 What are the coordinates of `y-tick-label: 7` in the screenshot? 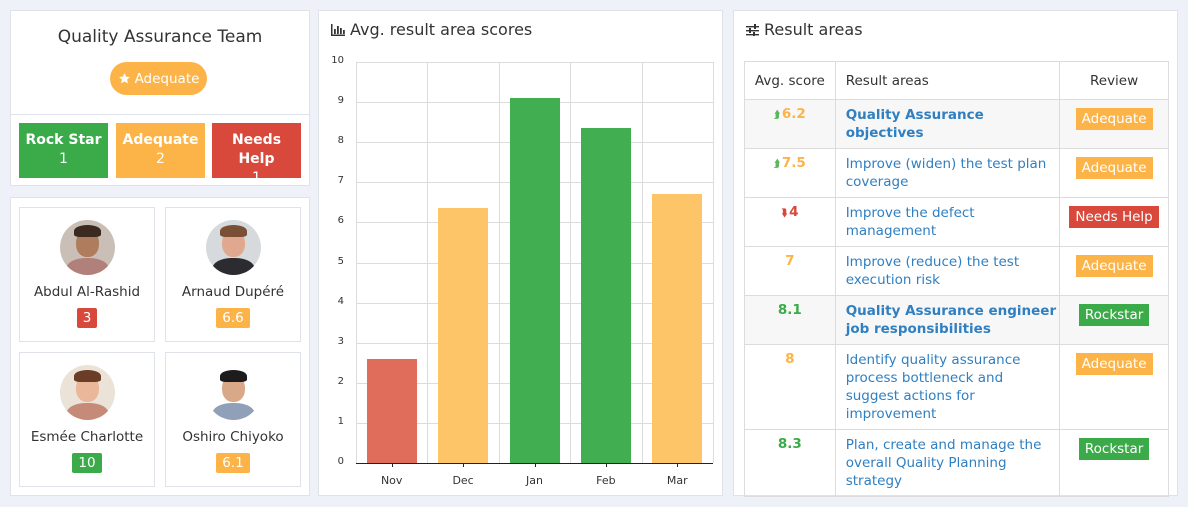 It's located at (340, 181).